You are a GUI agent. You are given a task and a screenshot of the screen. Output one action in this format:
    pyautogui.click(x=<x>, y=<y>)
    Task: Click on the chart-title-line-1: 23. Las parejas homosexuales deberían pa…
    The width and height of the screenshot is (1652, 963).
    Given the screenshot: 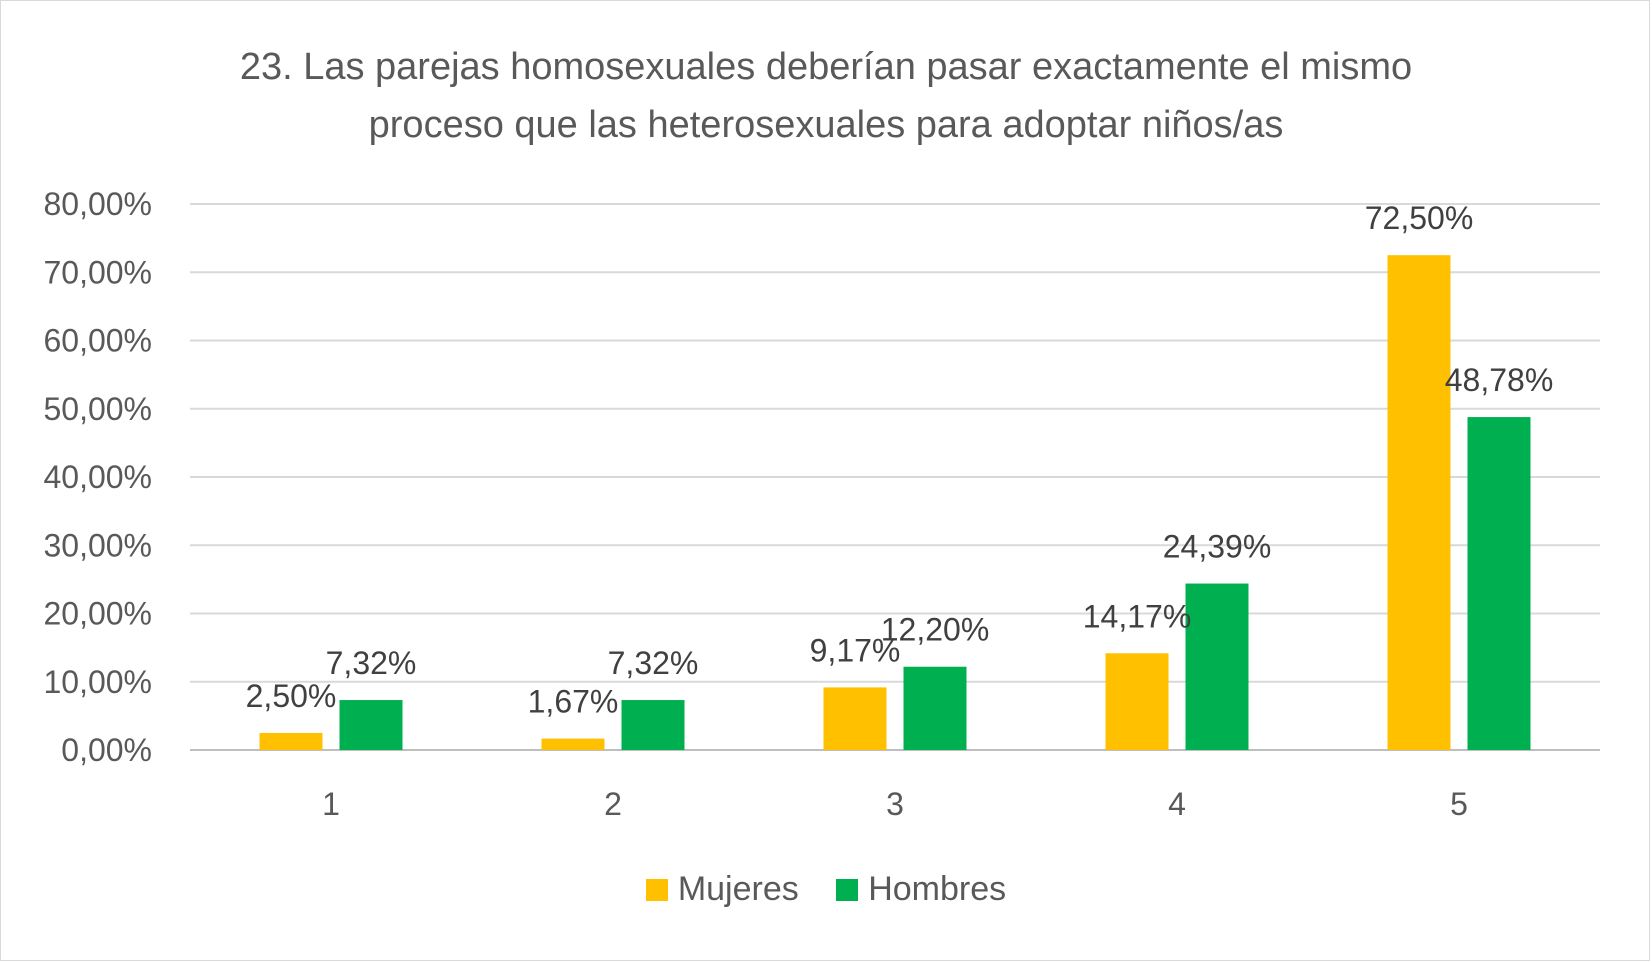 What is the action you would take?
    pyautogui.click(x=826, y=67)
    